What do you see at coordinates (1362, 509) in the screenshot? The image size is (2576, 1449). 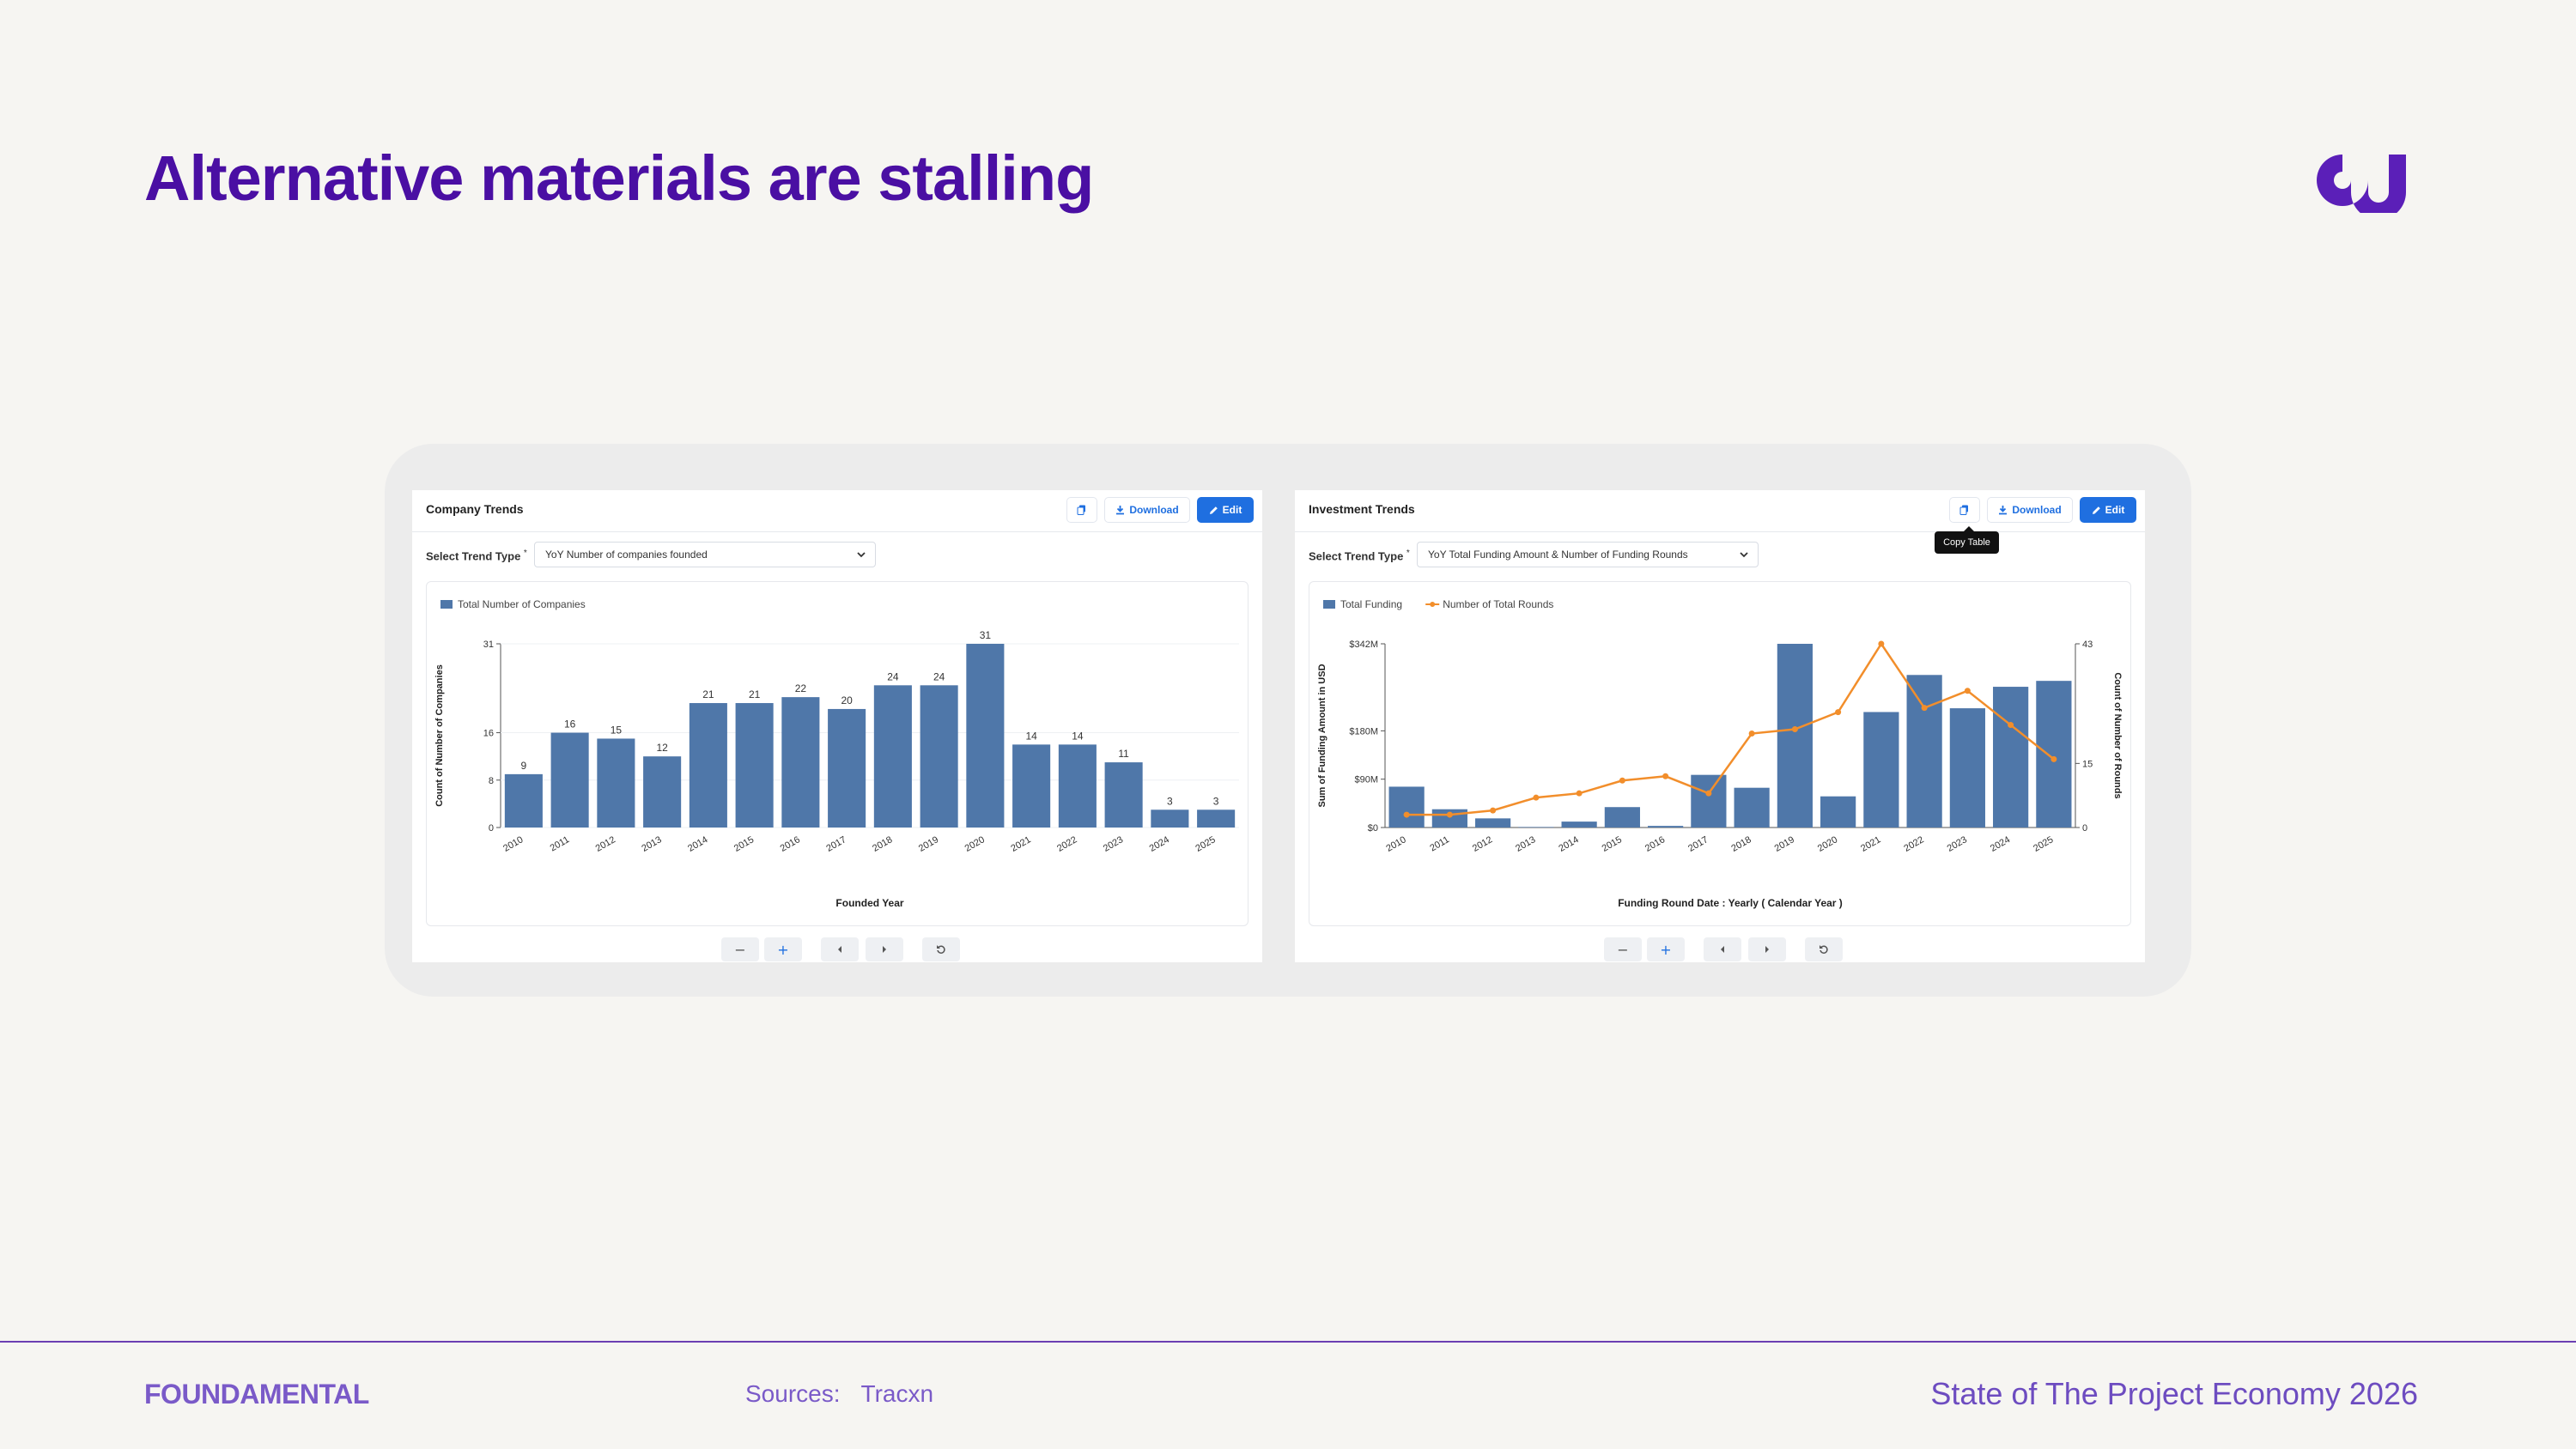 I see `panel-title: Investment Trends` at bounding box center [1362, 509].